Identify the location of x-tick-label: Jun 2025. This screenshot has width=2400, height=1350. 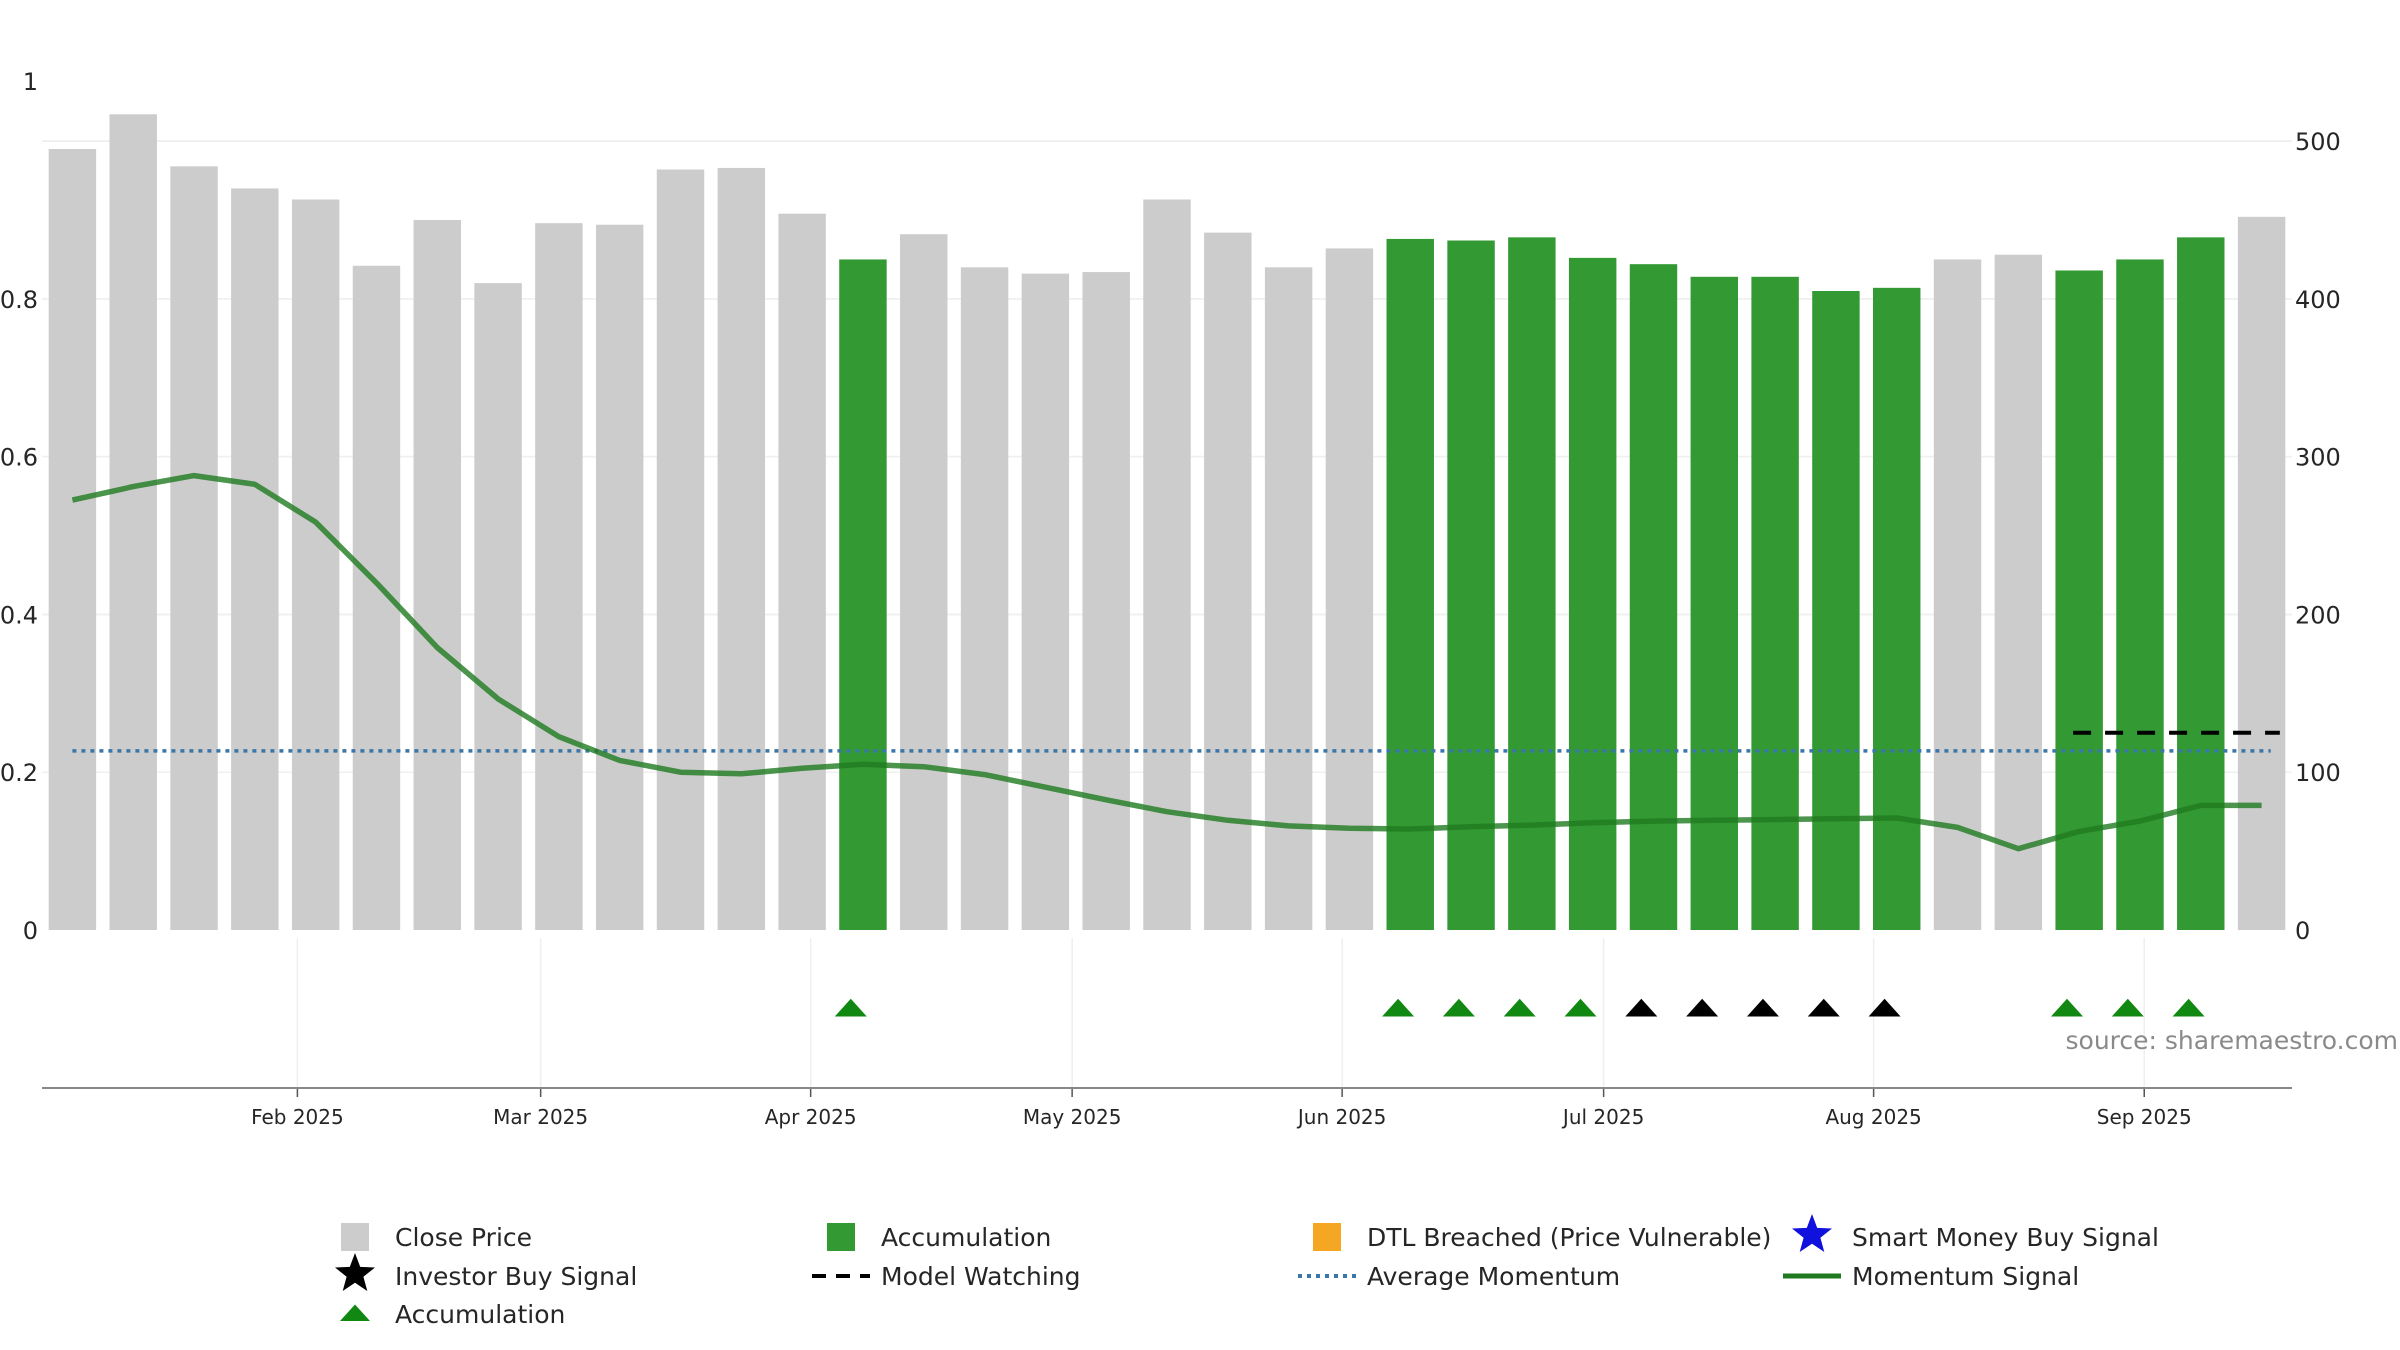
(1341, 1117).